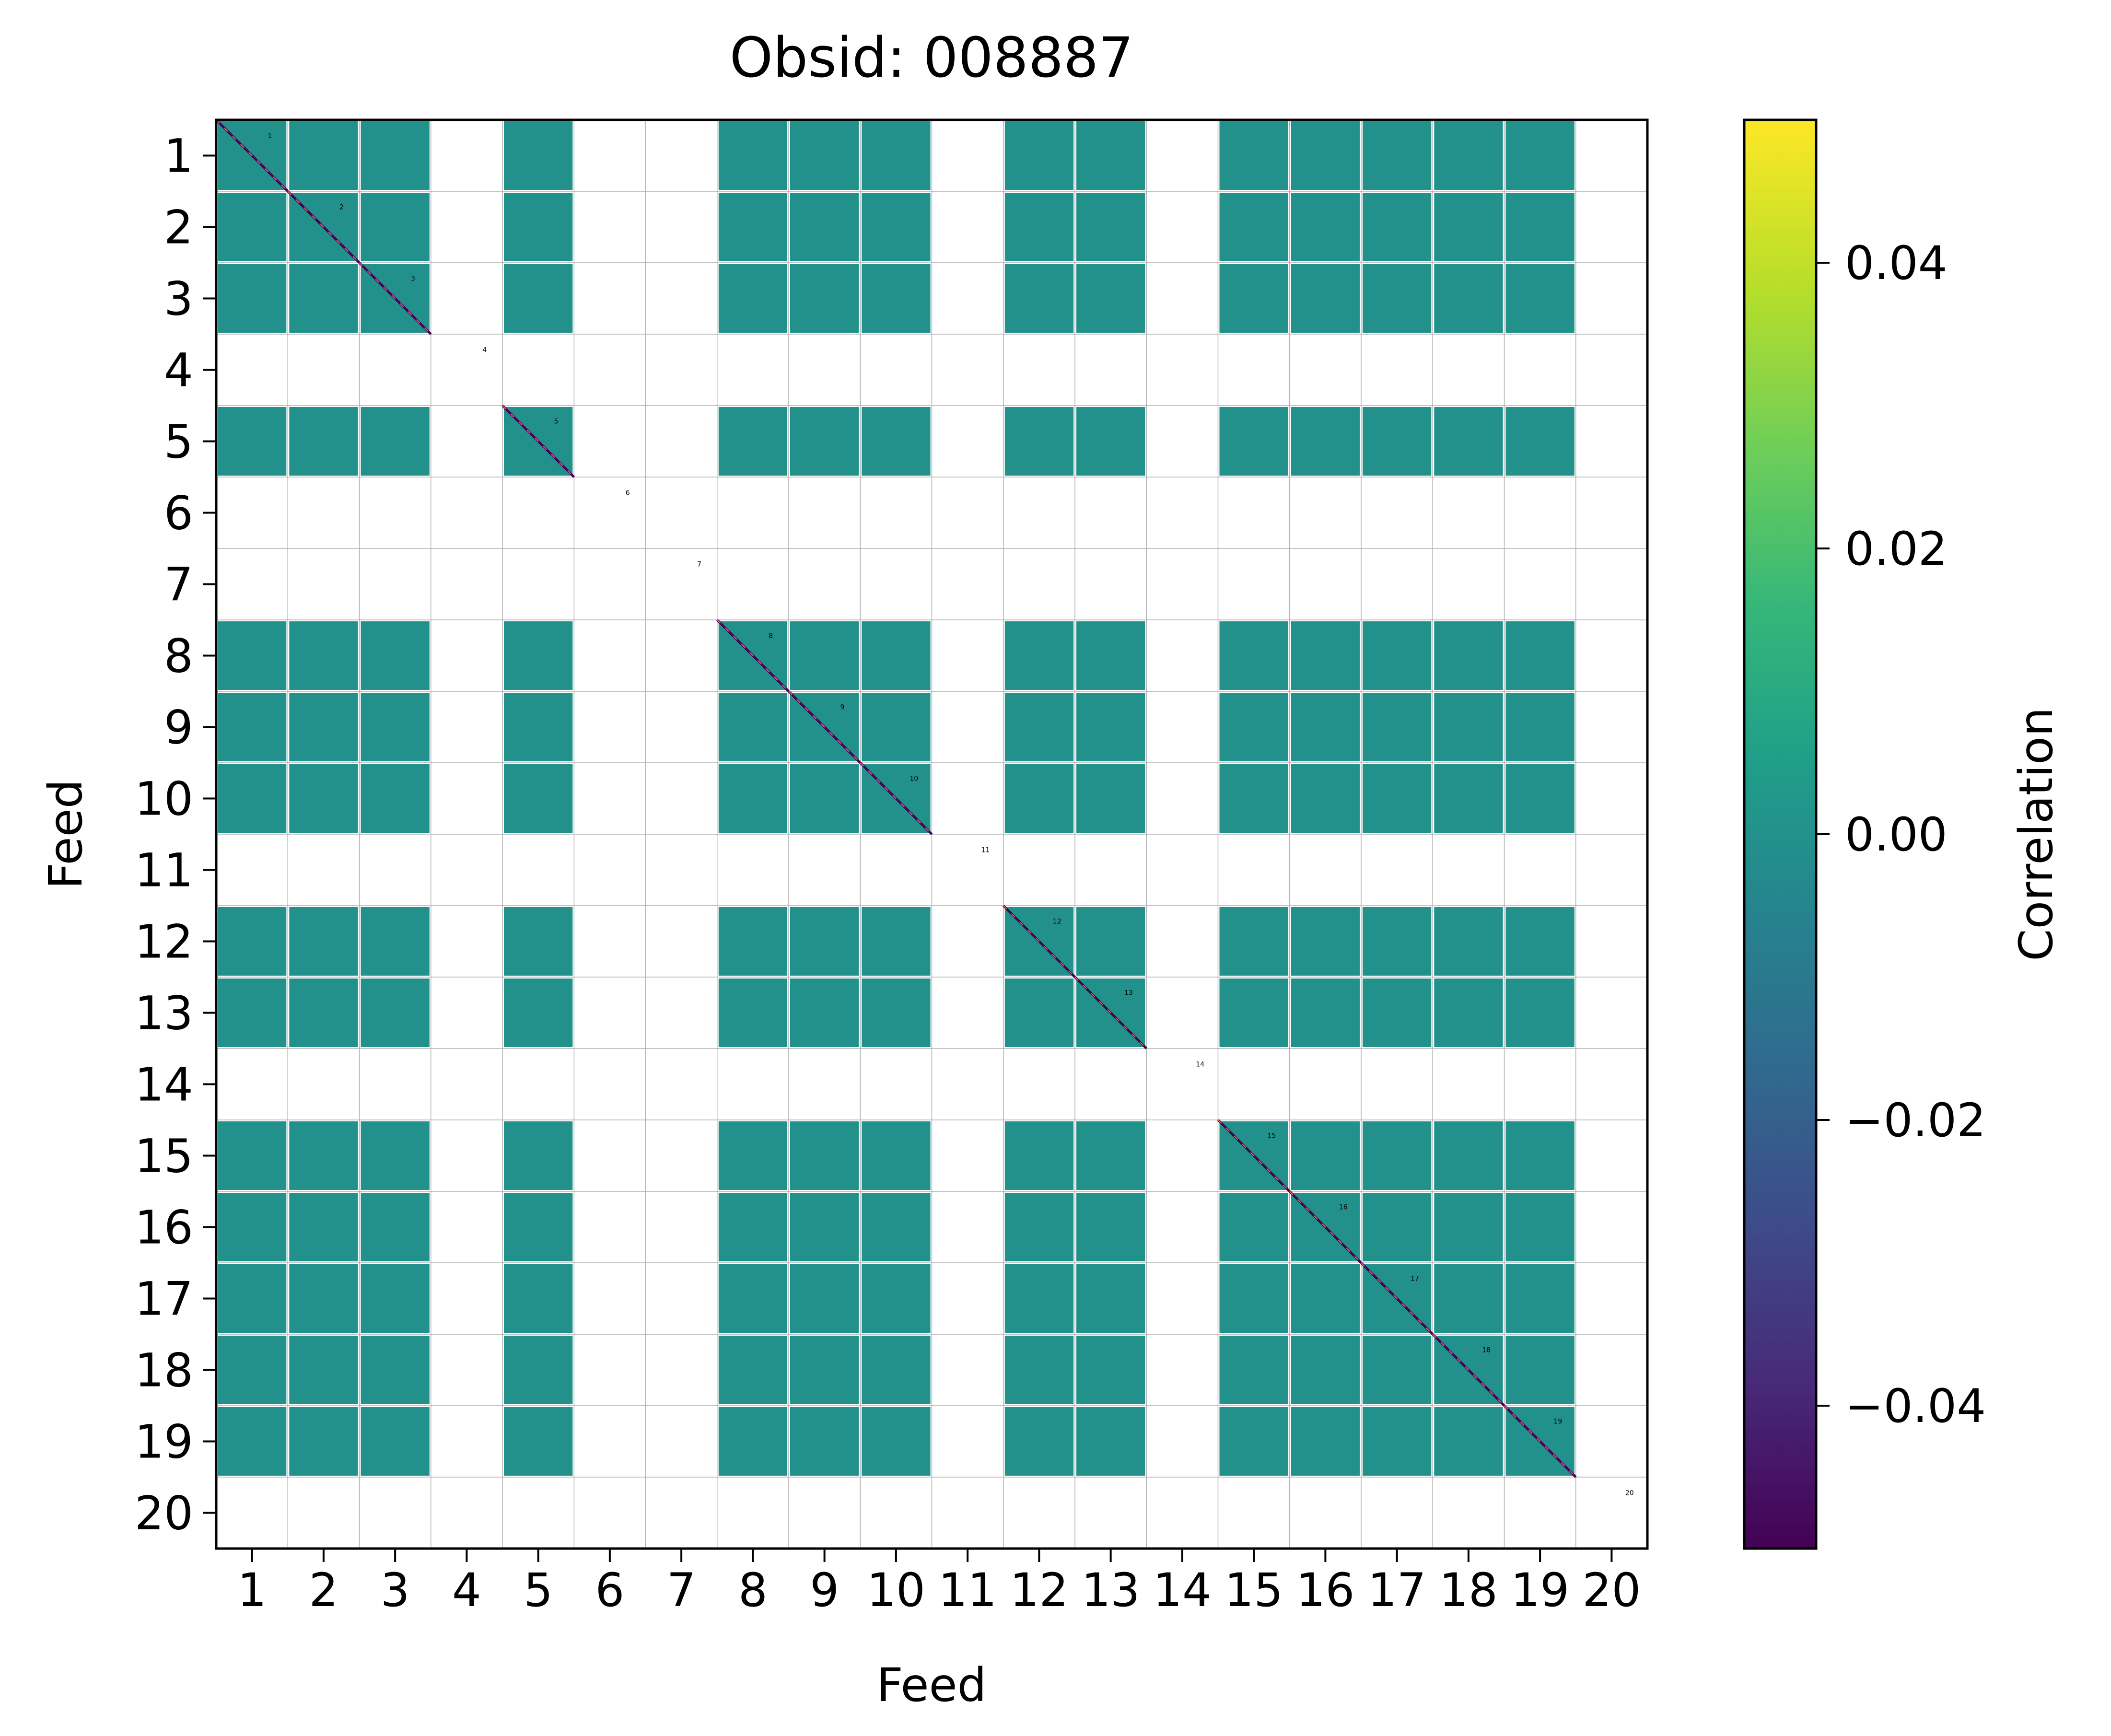 This screenshot has width=2111, height=1736. Describe the element at coordinates (1254, 1590) in the screenshot. I see `x-tick-label: 15` at that location.